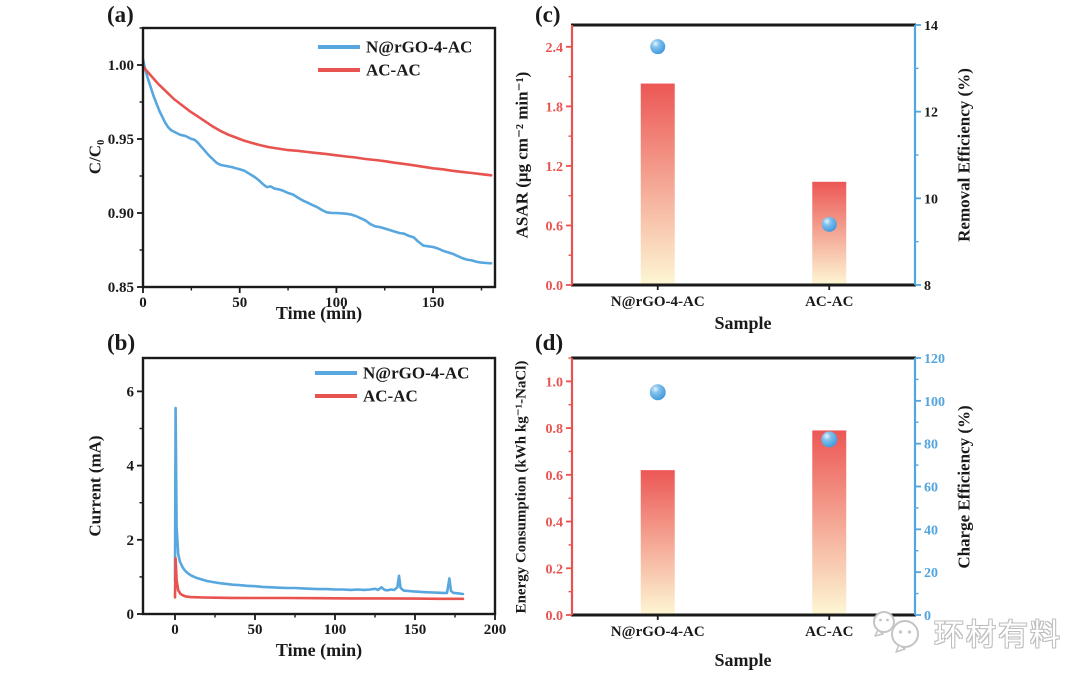 This screenshot has width=1066, height=682. I want to click on panel-c-xaxis-label: Sample, so click(743, 323).